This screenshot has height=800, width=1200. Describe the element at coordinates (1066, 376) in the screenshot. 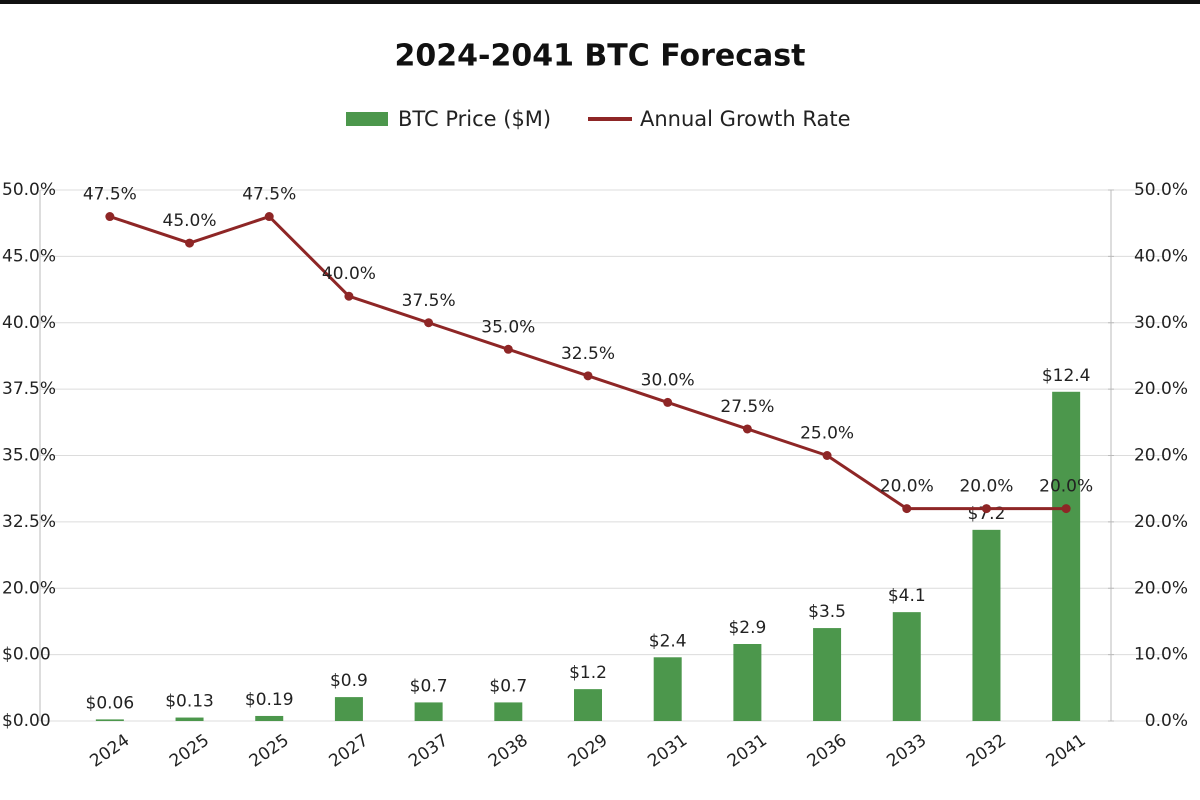

I see `bar-value-label: $12.4` at that location.